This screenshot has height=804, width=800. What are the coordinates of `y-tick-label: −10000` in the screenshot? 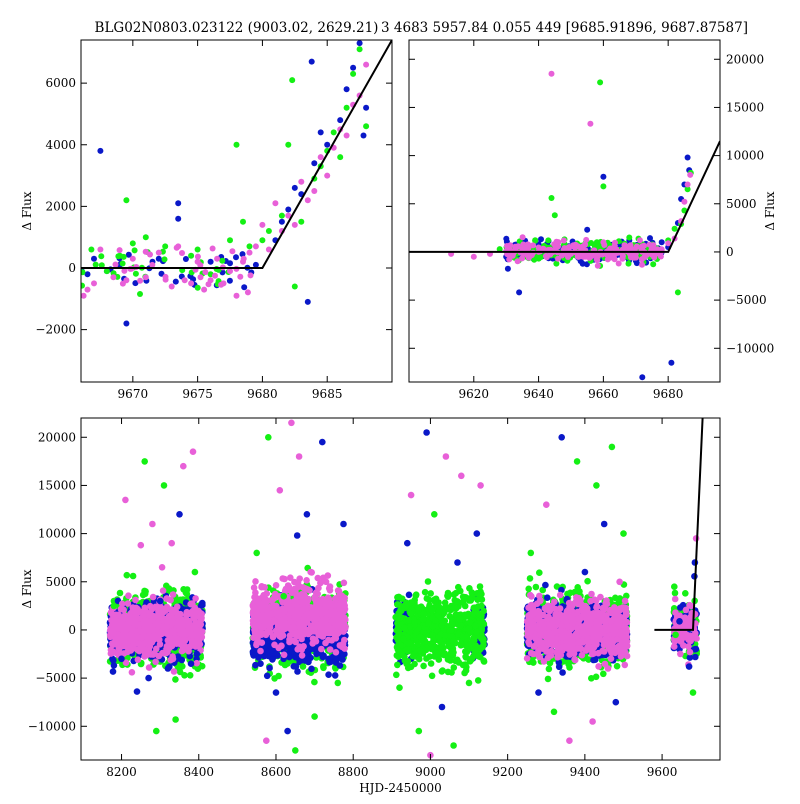 It's located at (750, 348).